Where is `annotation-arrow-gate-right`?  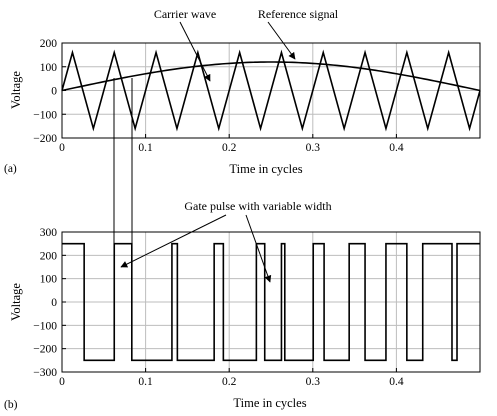 annotation-arrow-gate-right is located at coordinates (258, 248).